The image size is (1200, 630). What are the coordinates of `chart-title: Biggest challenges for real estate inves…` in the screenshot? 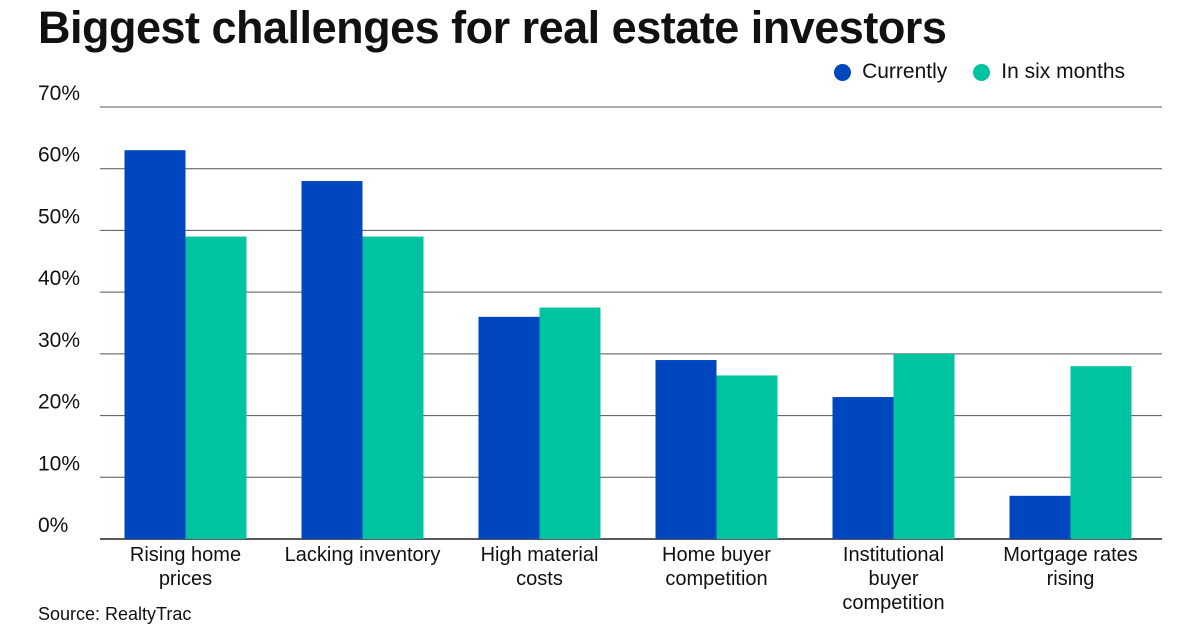 It's located at (492, 27).